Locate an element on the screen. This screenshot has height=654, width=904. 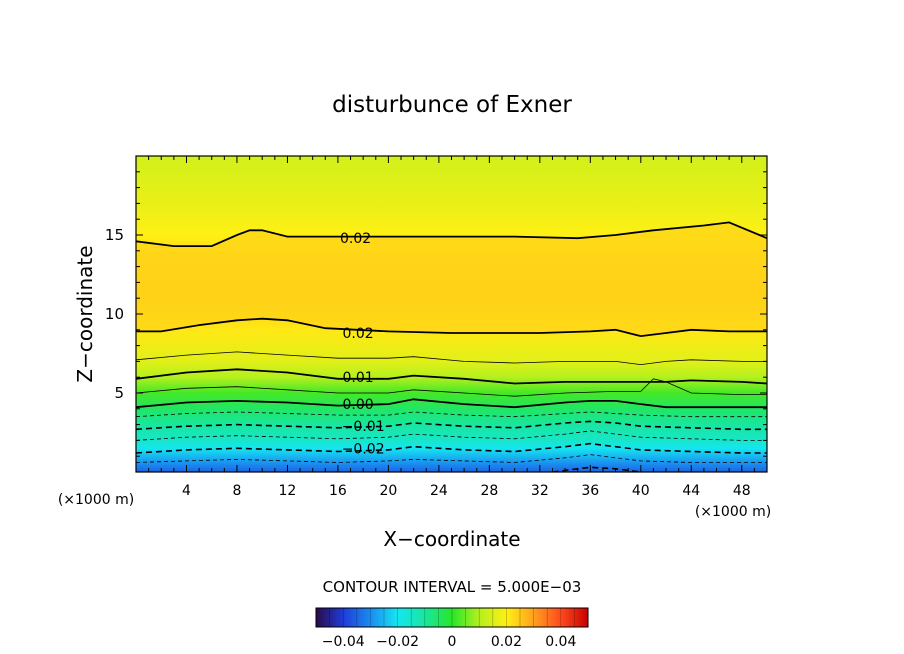
colorbar-tick-label: −0.02 is located at coordinates (397, 642).